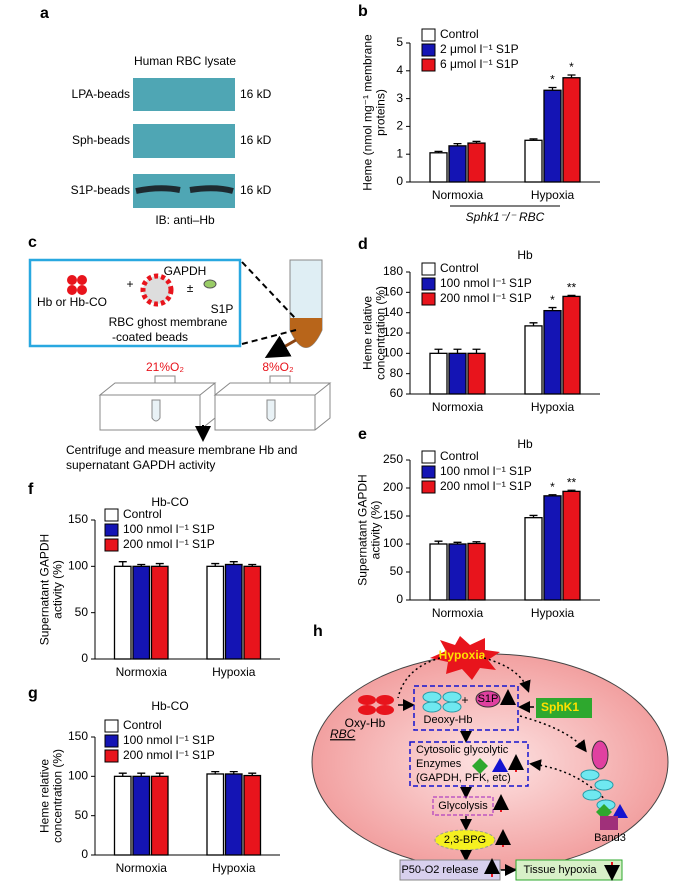 This screenshot has height=895, width=677. What do you see at coordinates (45, 589) in the screenshot?
I see `y-axis-label: Supernatant GAPDH` at bounding box center [45, 589].